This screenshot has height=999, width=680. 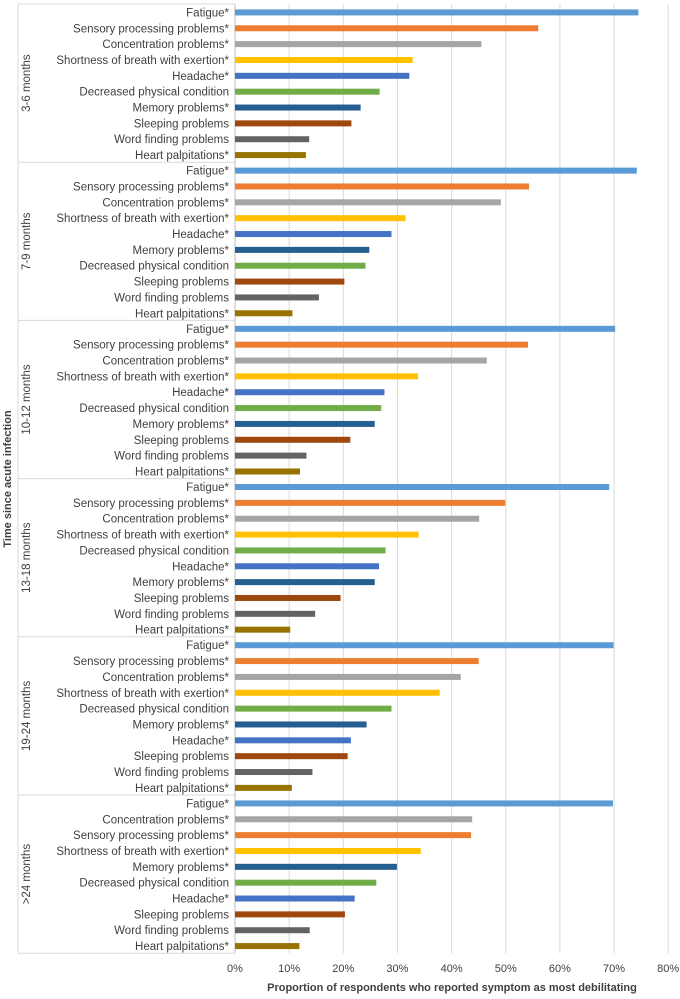 I want to click on x-tick-label: 40%, so click(x=452, y=969).